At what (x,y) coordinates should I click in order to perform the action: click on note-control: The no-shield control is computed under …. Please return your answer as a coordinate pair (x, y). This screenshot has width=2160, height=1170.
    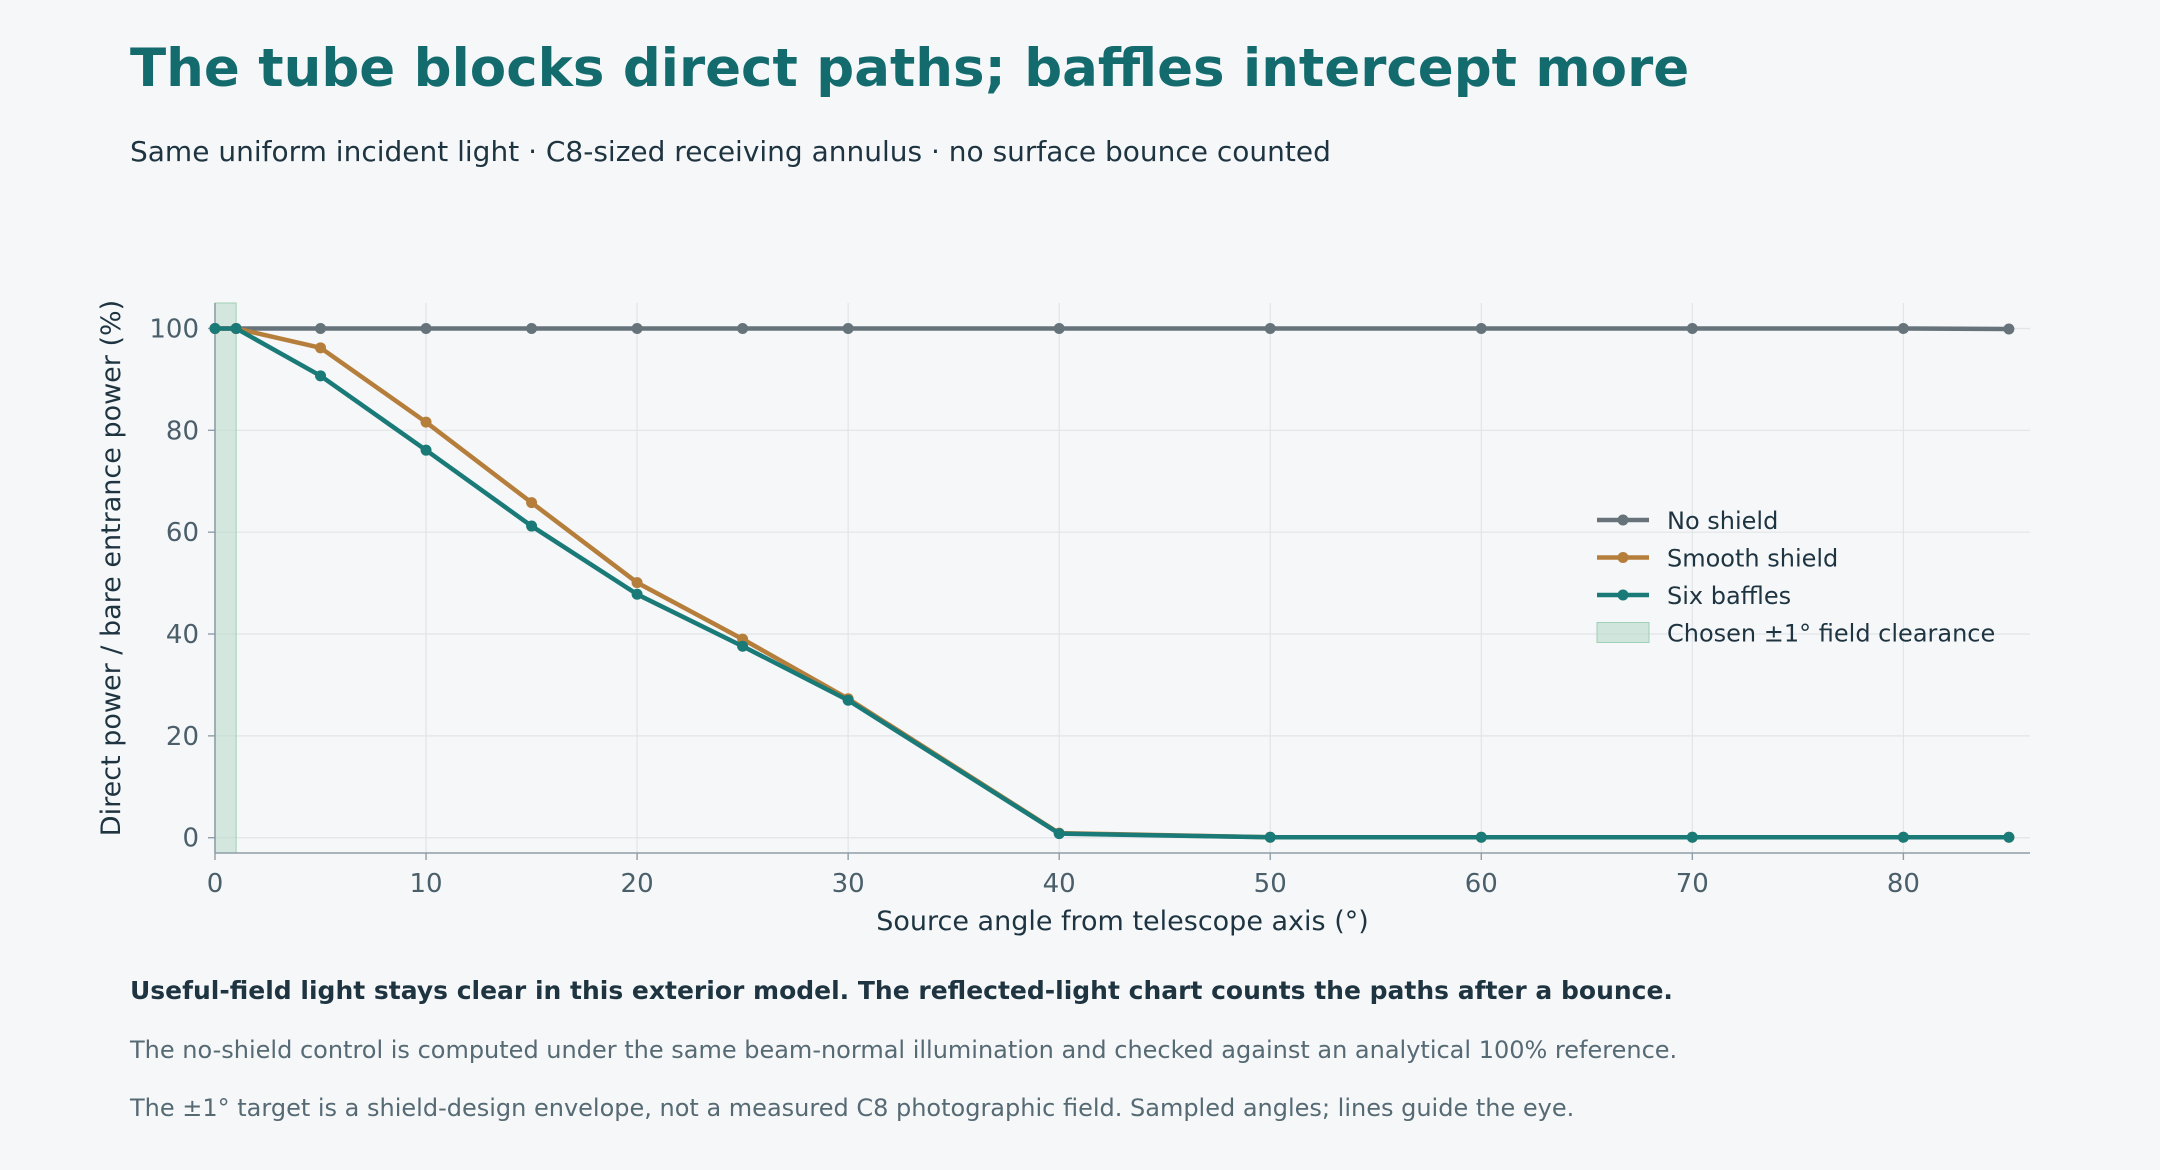
    Looking at the image, I should click on (904, 1050).